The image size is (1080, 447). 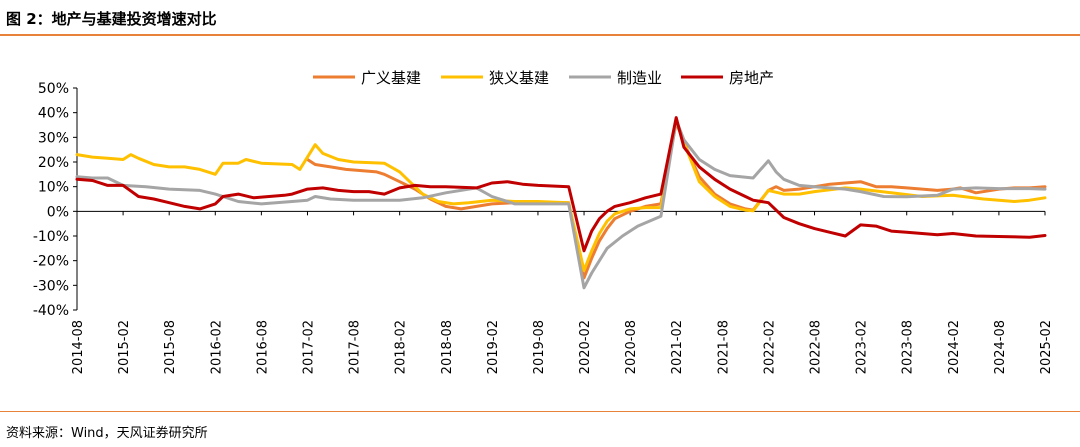 I want to click on legend-label: 制造业, so click(x=639, y=78).